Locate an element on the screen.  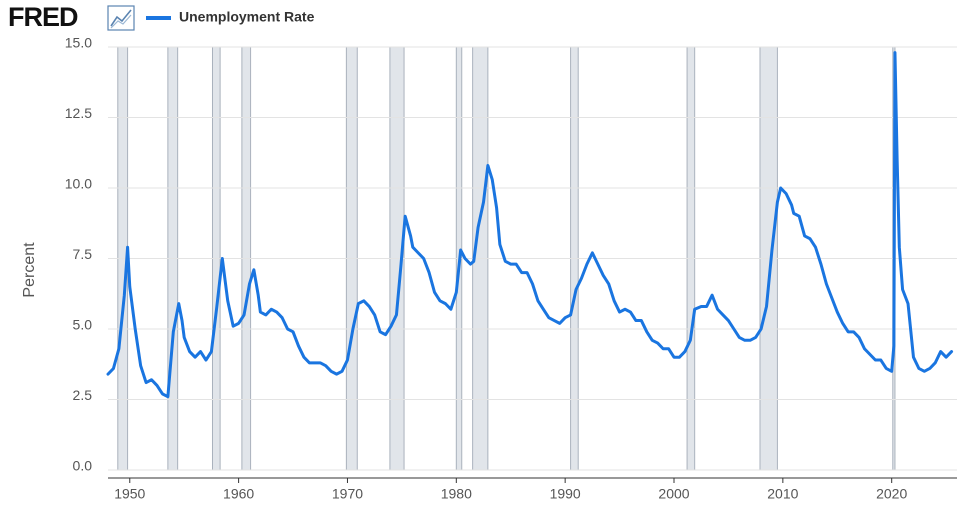
x-tick-label: 1970 is located at coordinates (347, 494).